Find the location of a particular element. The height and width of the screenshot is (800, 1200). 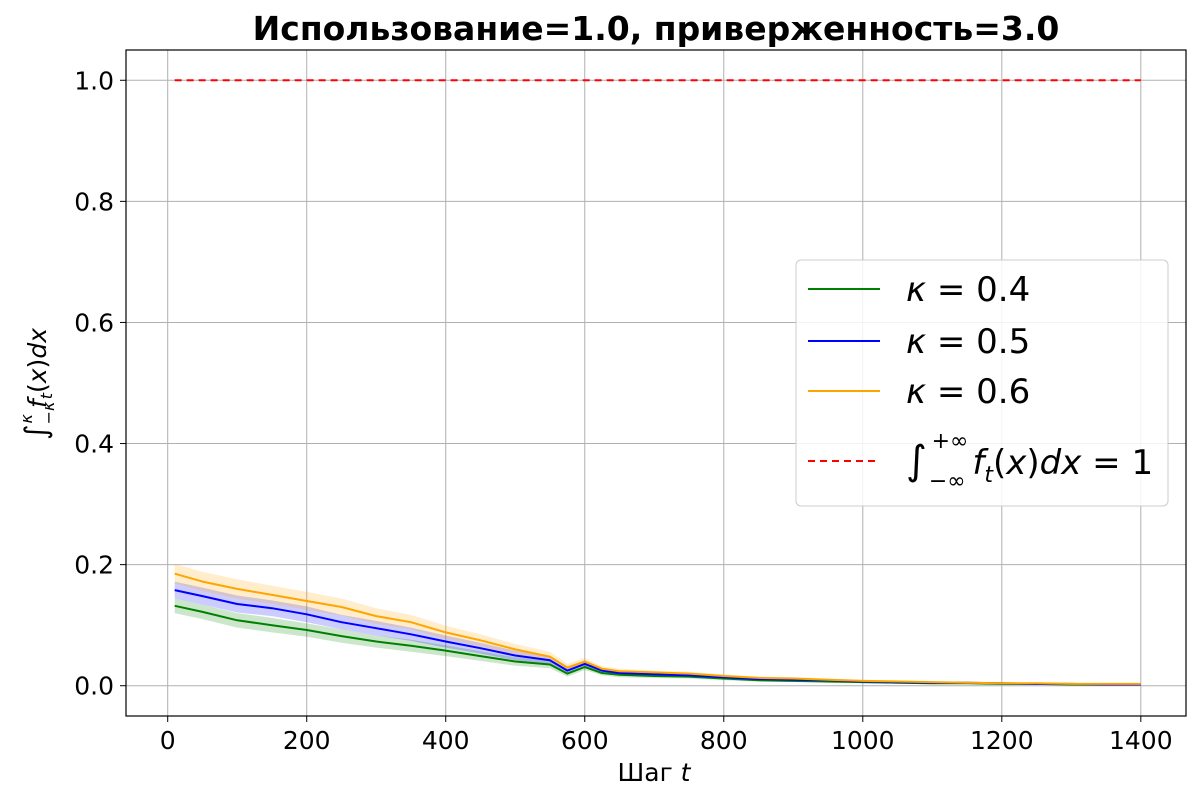

confidence-bands is located at coordinates (657, 625).